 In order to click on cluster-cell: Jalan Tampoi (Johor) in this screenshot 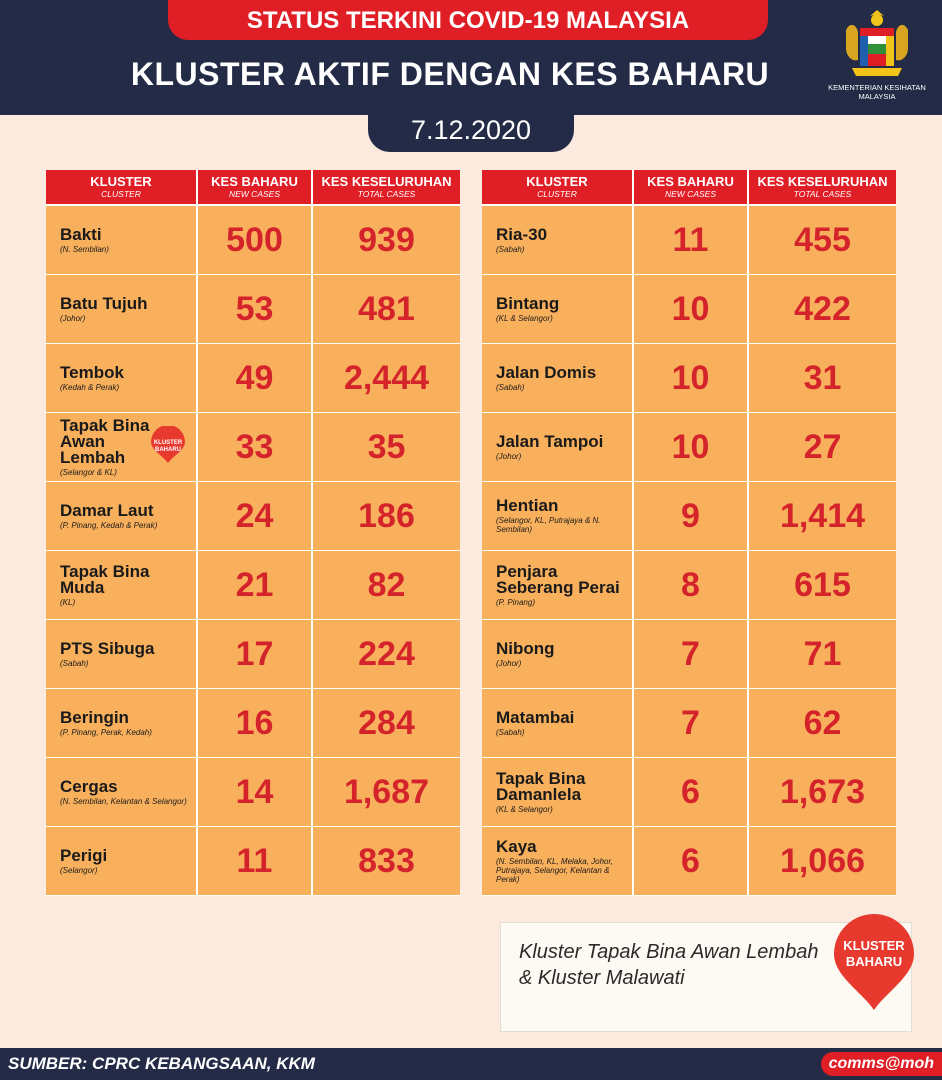, I will do `click(557, 447)`.